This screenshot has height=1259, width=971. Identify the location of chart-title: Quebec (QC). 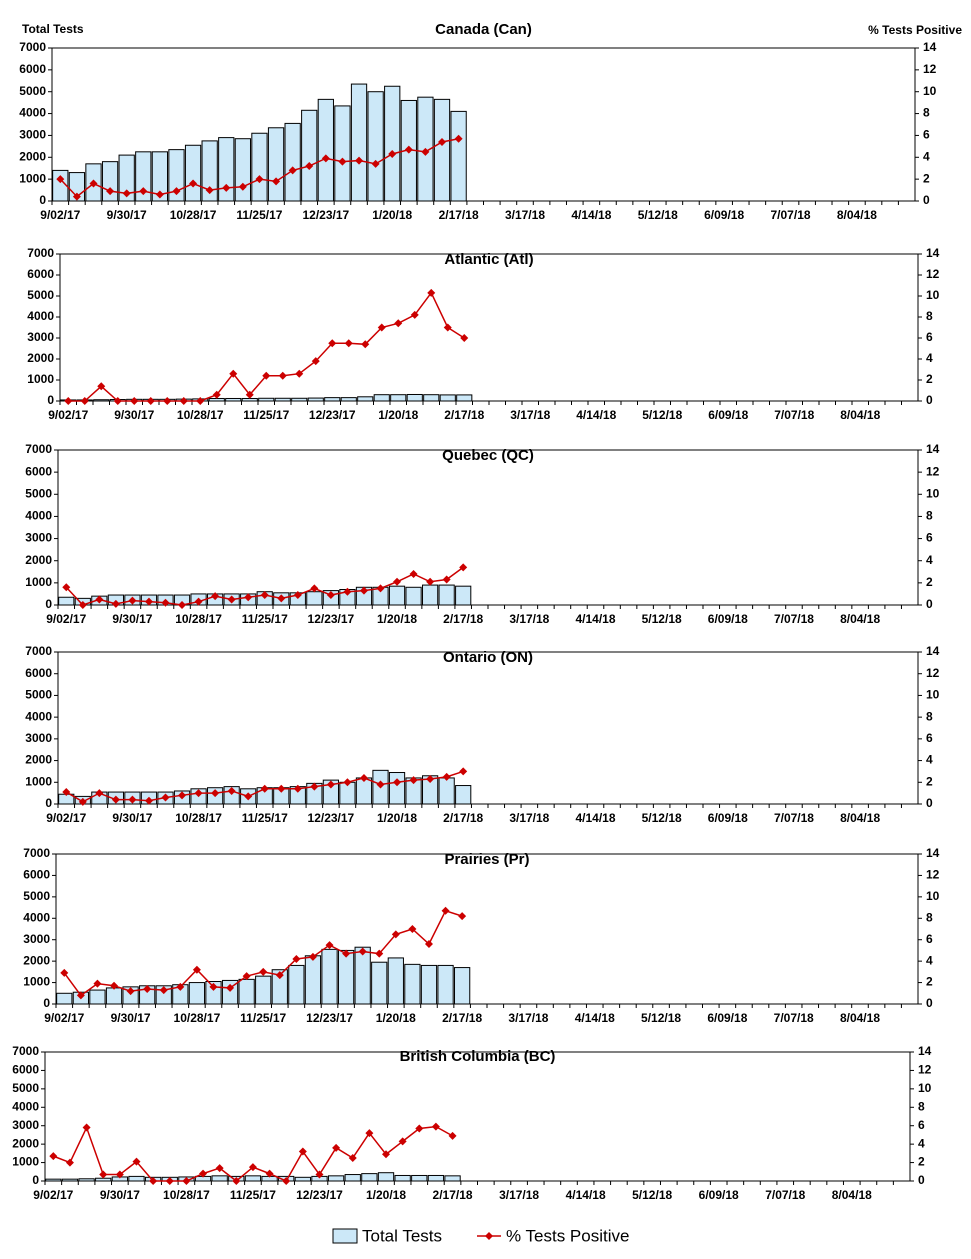
(488, 455).